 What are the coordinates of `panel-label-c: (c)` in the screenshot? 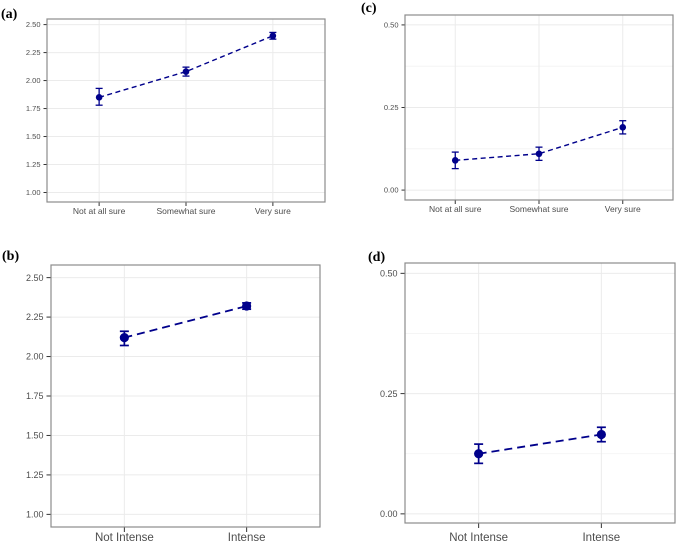 It's located at (369, 8).